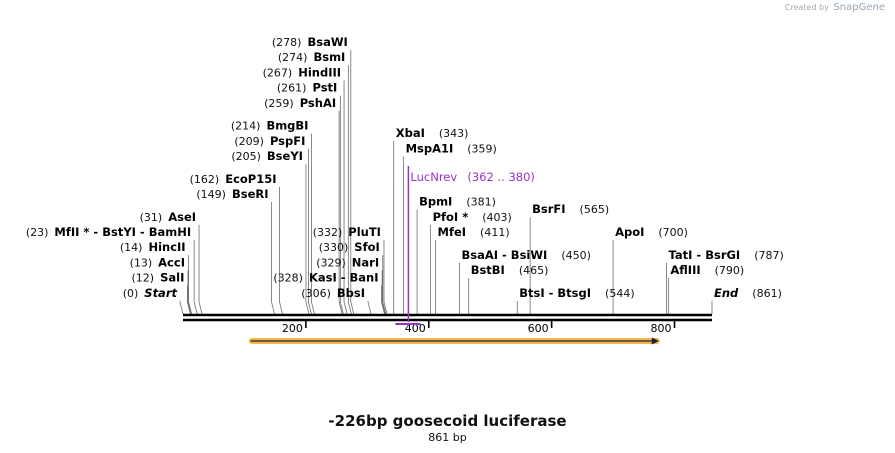 The width and height of the screenshot is (895, 453). Describe the element at coordinates (726, 293) in the screenshot. I see `site-name: End` at that location.